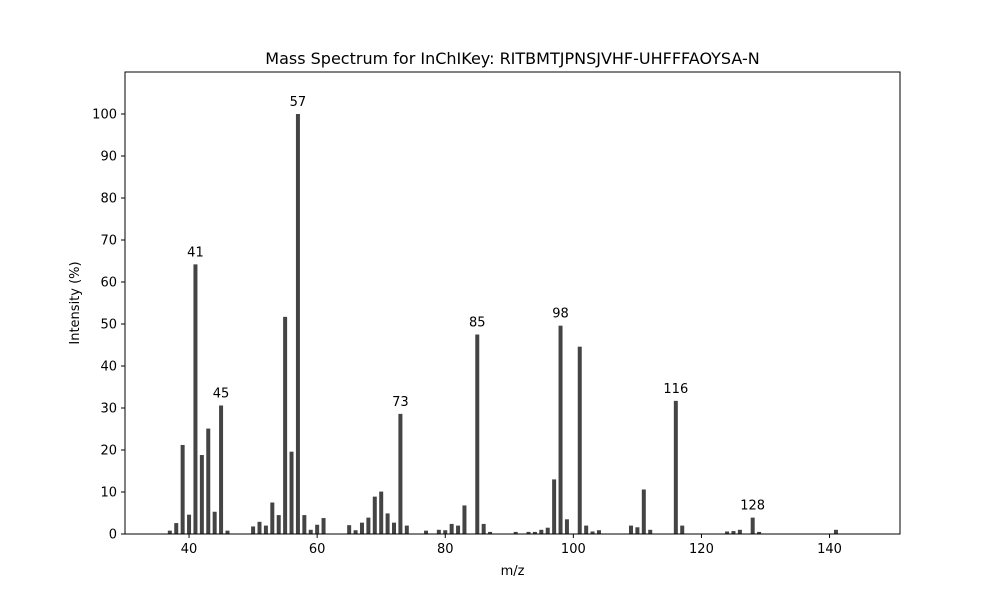 This screenshot has width=1000, height=604. What do you see at coordinates (108, 493) in the screenshot?
I see `y-tick-label: 10` at bounding box center [108, 493].